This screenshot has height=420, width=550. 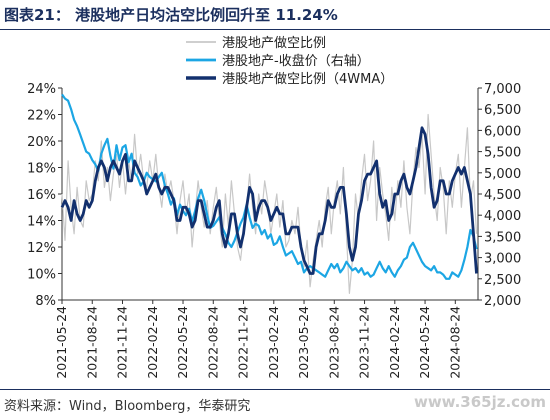 What do you see at coordinates (41, 195) in the screenshot?
I see `left-tick-label: 16%` at bounding box center [41, 195].